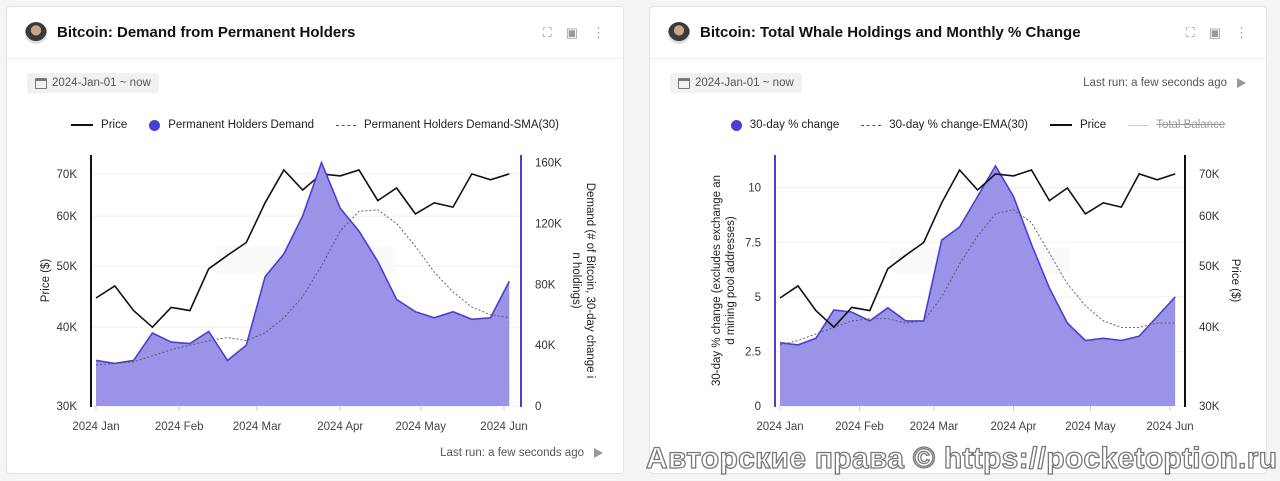 Image resolution: width=1280 pixels, height=481 pixels. What do you see at coordinates (67, 267) in the screenshot?
I see `y-left-tick-label: 50K` at bounding box center [67, 267].